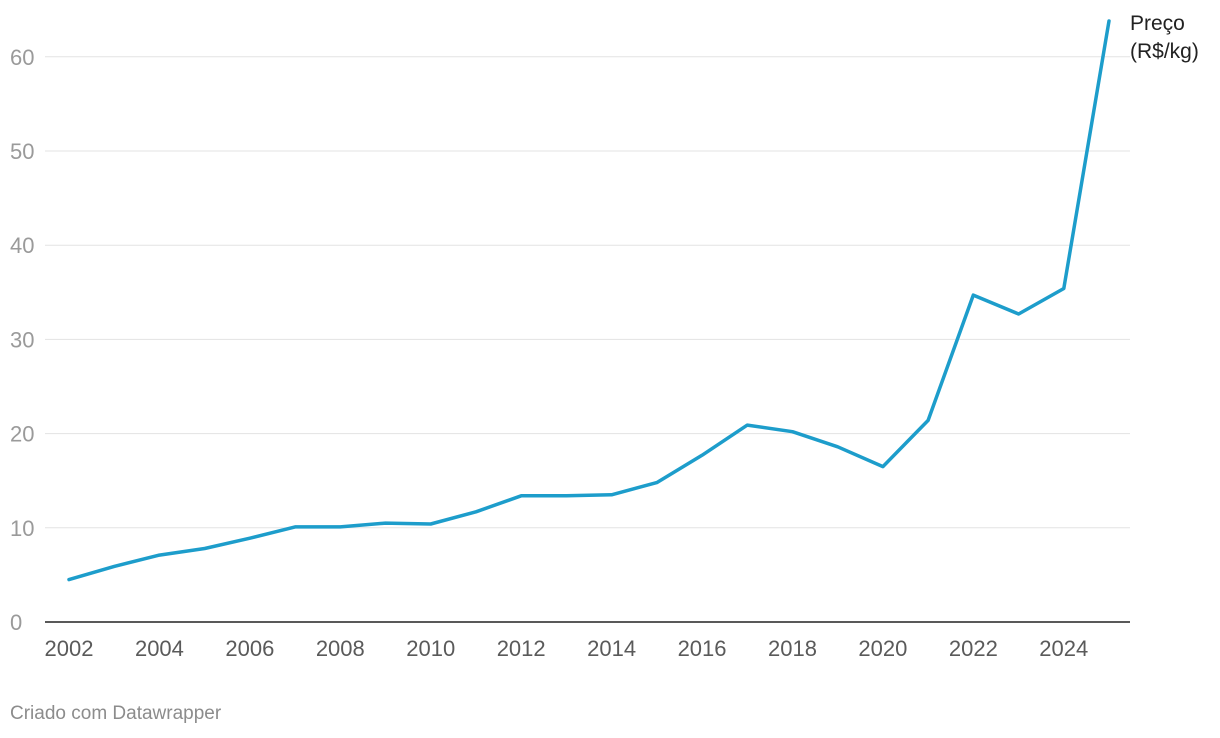  I want to click on x-tick-label: 2014, so click(611, 648).